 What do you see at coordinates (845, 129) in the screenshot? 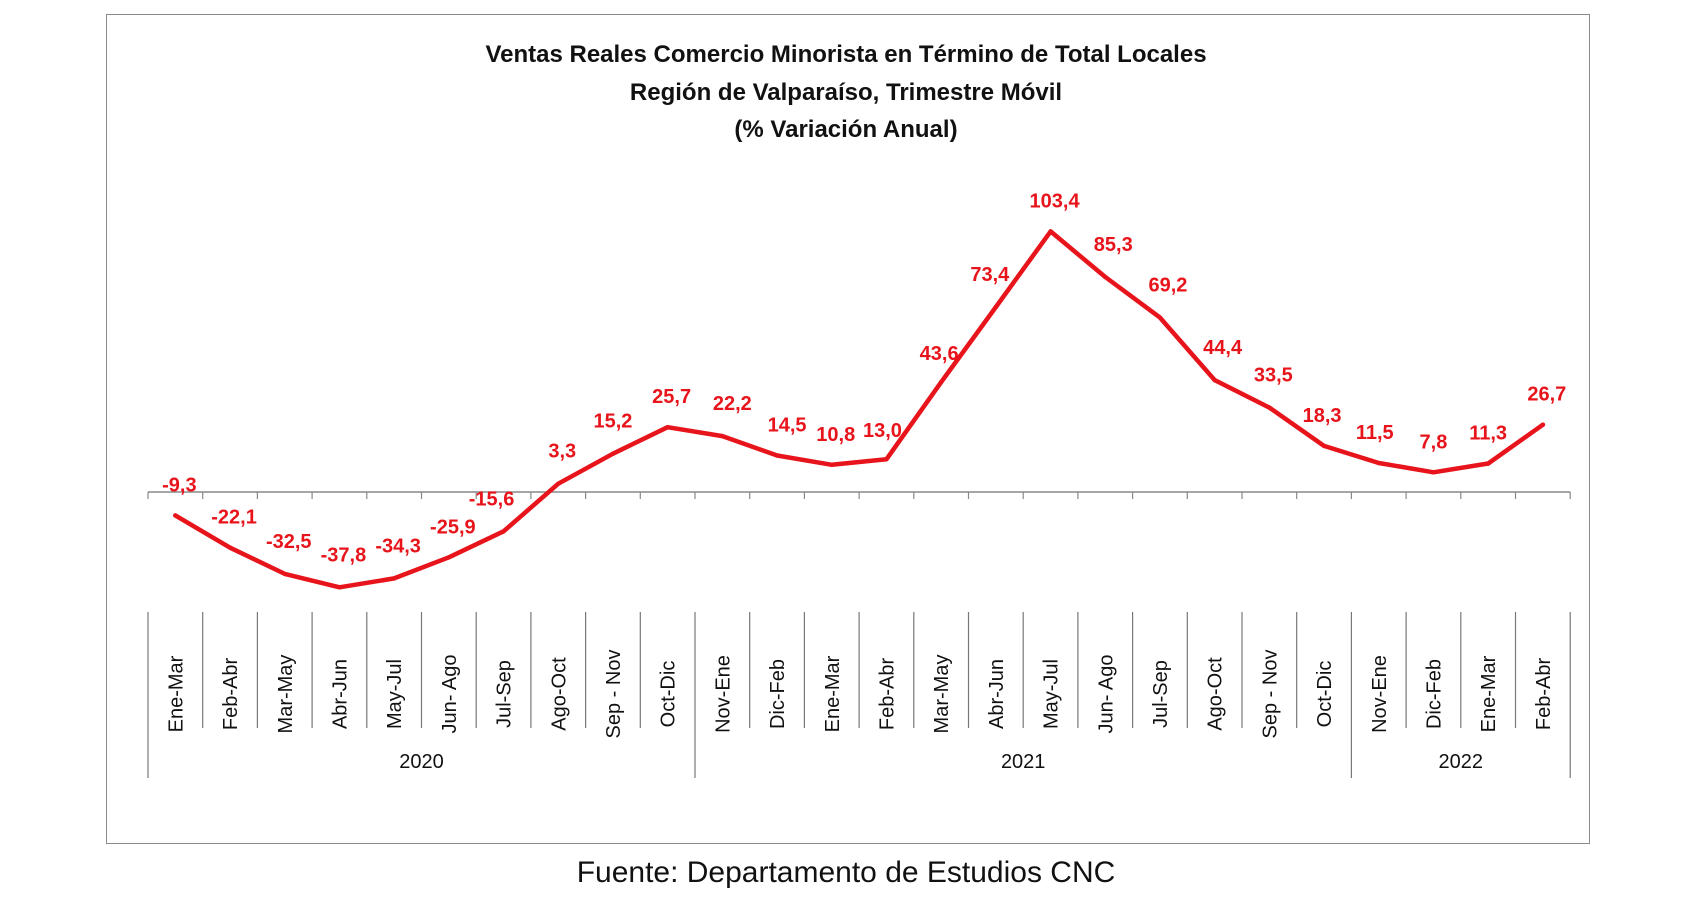
I see `chart-title-line-3: (% Variación Anual)` at bounding box center [845, 129].